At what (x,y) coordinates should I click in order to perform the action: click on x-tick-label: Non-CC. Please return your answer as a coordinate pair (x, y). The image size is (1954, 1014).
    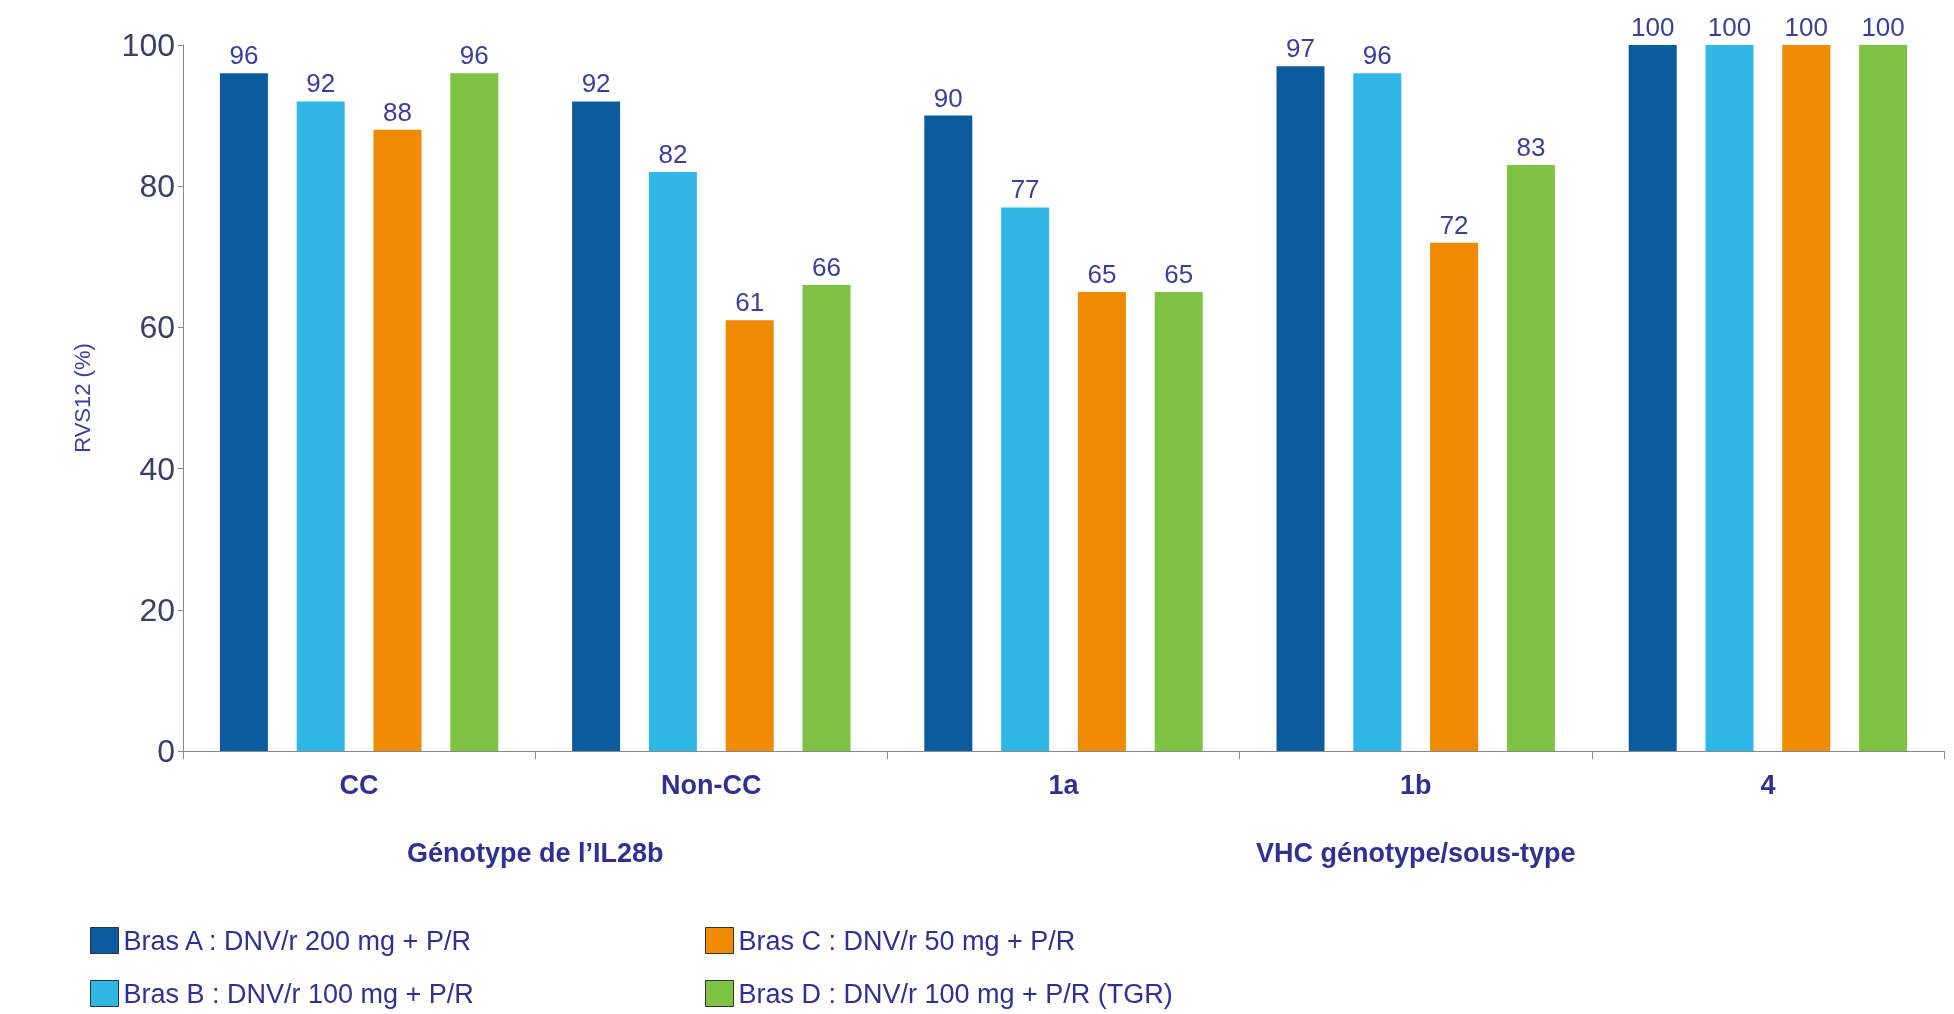
    Looking at the image, I should click on (711, 784).